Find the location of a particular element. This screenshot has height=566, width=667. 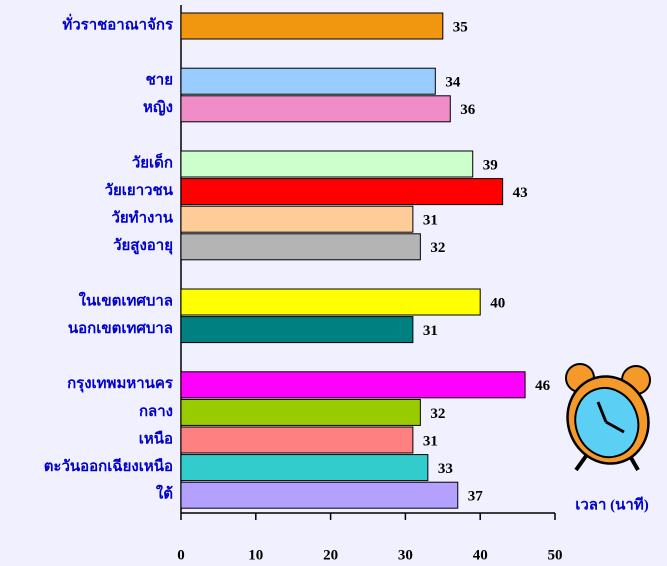

x-tick-label: 50 is located at coordinates (555, 555).